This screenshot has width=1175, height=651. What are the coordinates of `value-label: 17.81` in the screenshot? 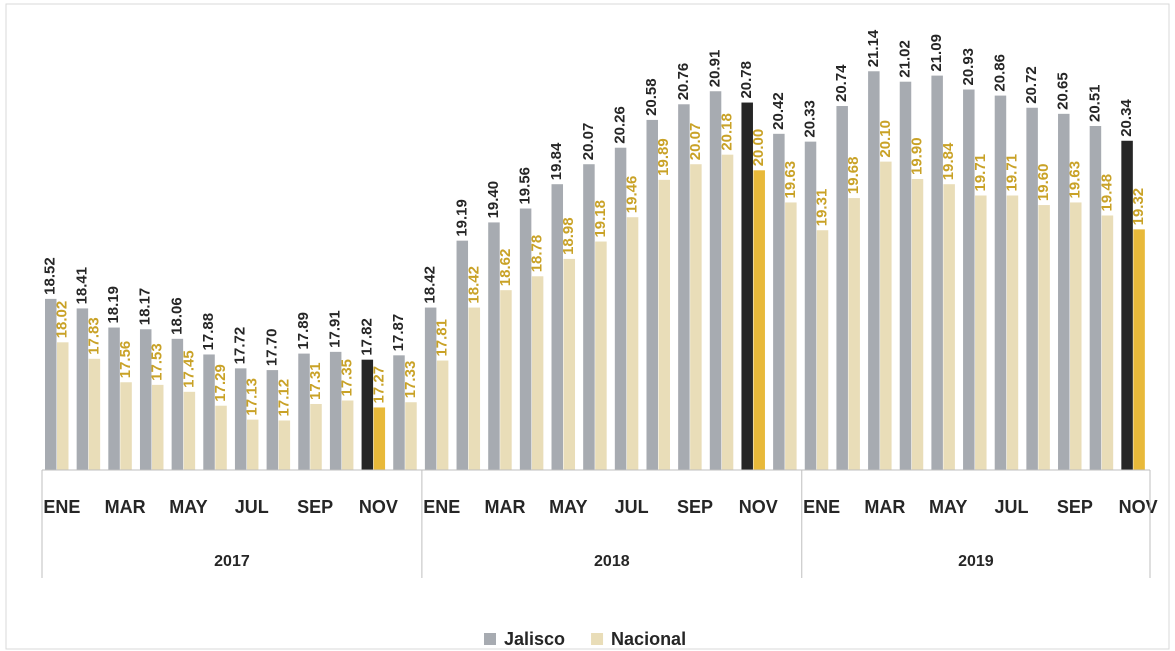 It's located at (442, 338).